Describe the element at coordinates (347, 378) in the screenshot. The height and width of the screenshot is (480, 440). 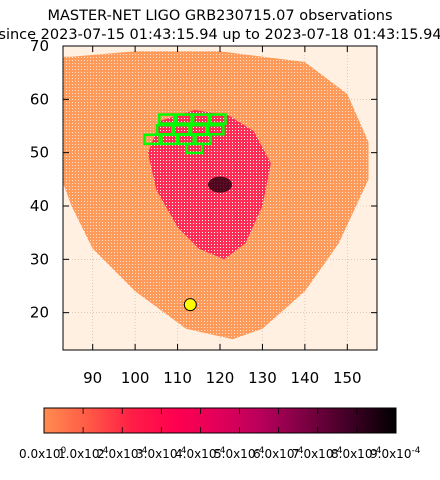
I see `x-tick-label: 150` at that location.